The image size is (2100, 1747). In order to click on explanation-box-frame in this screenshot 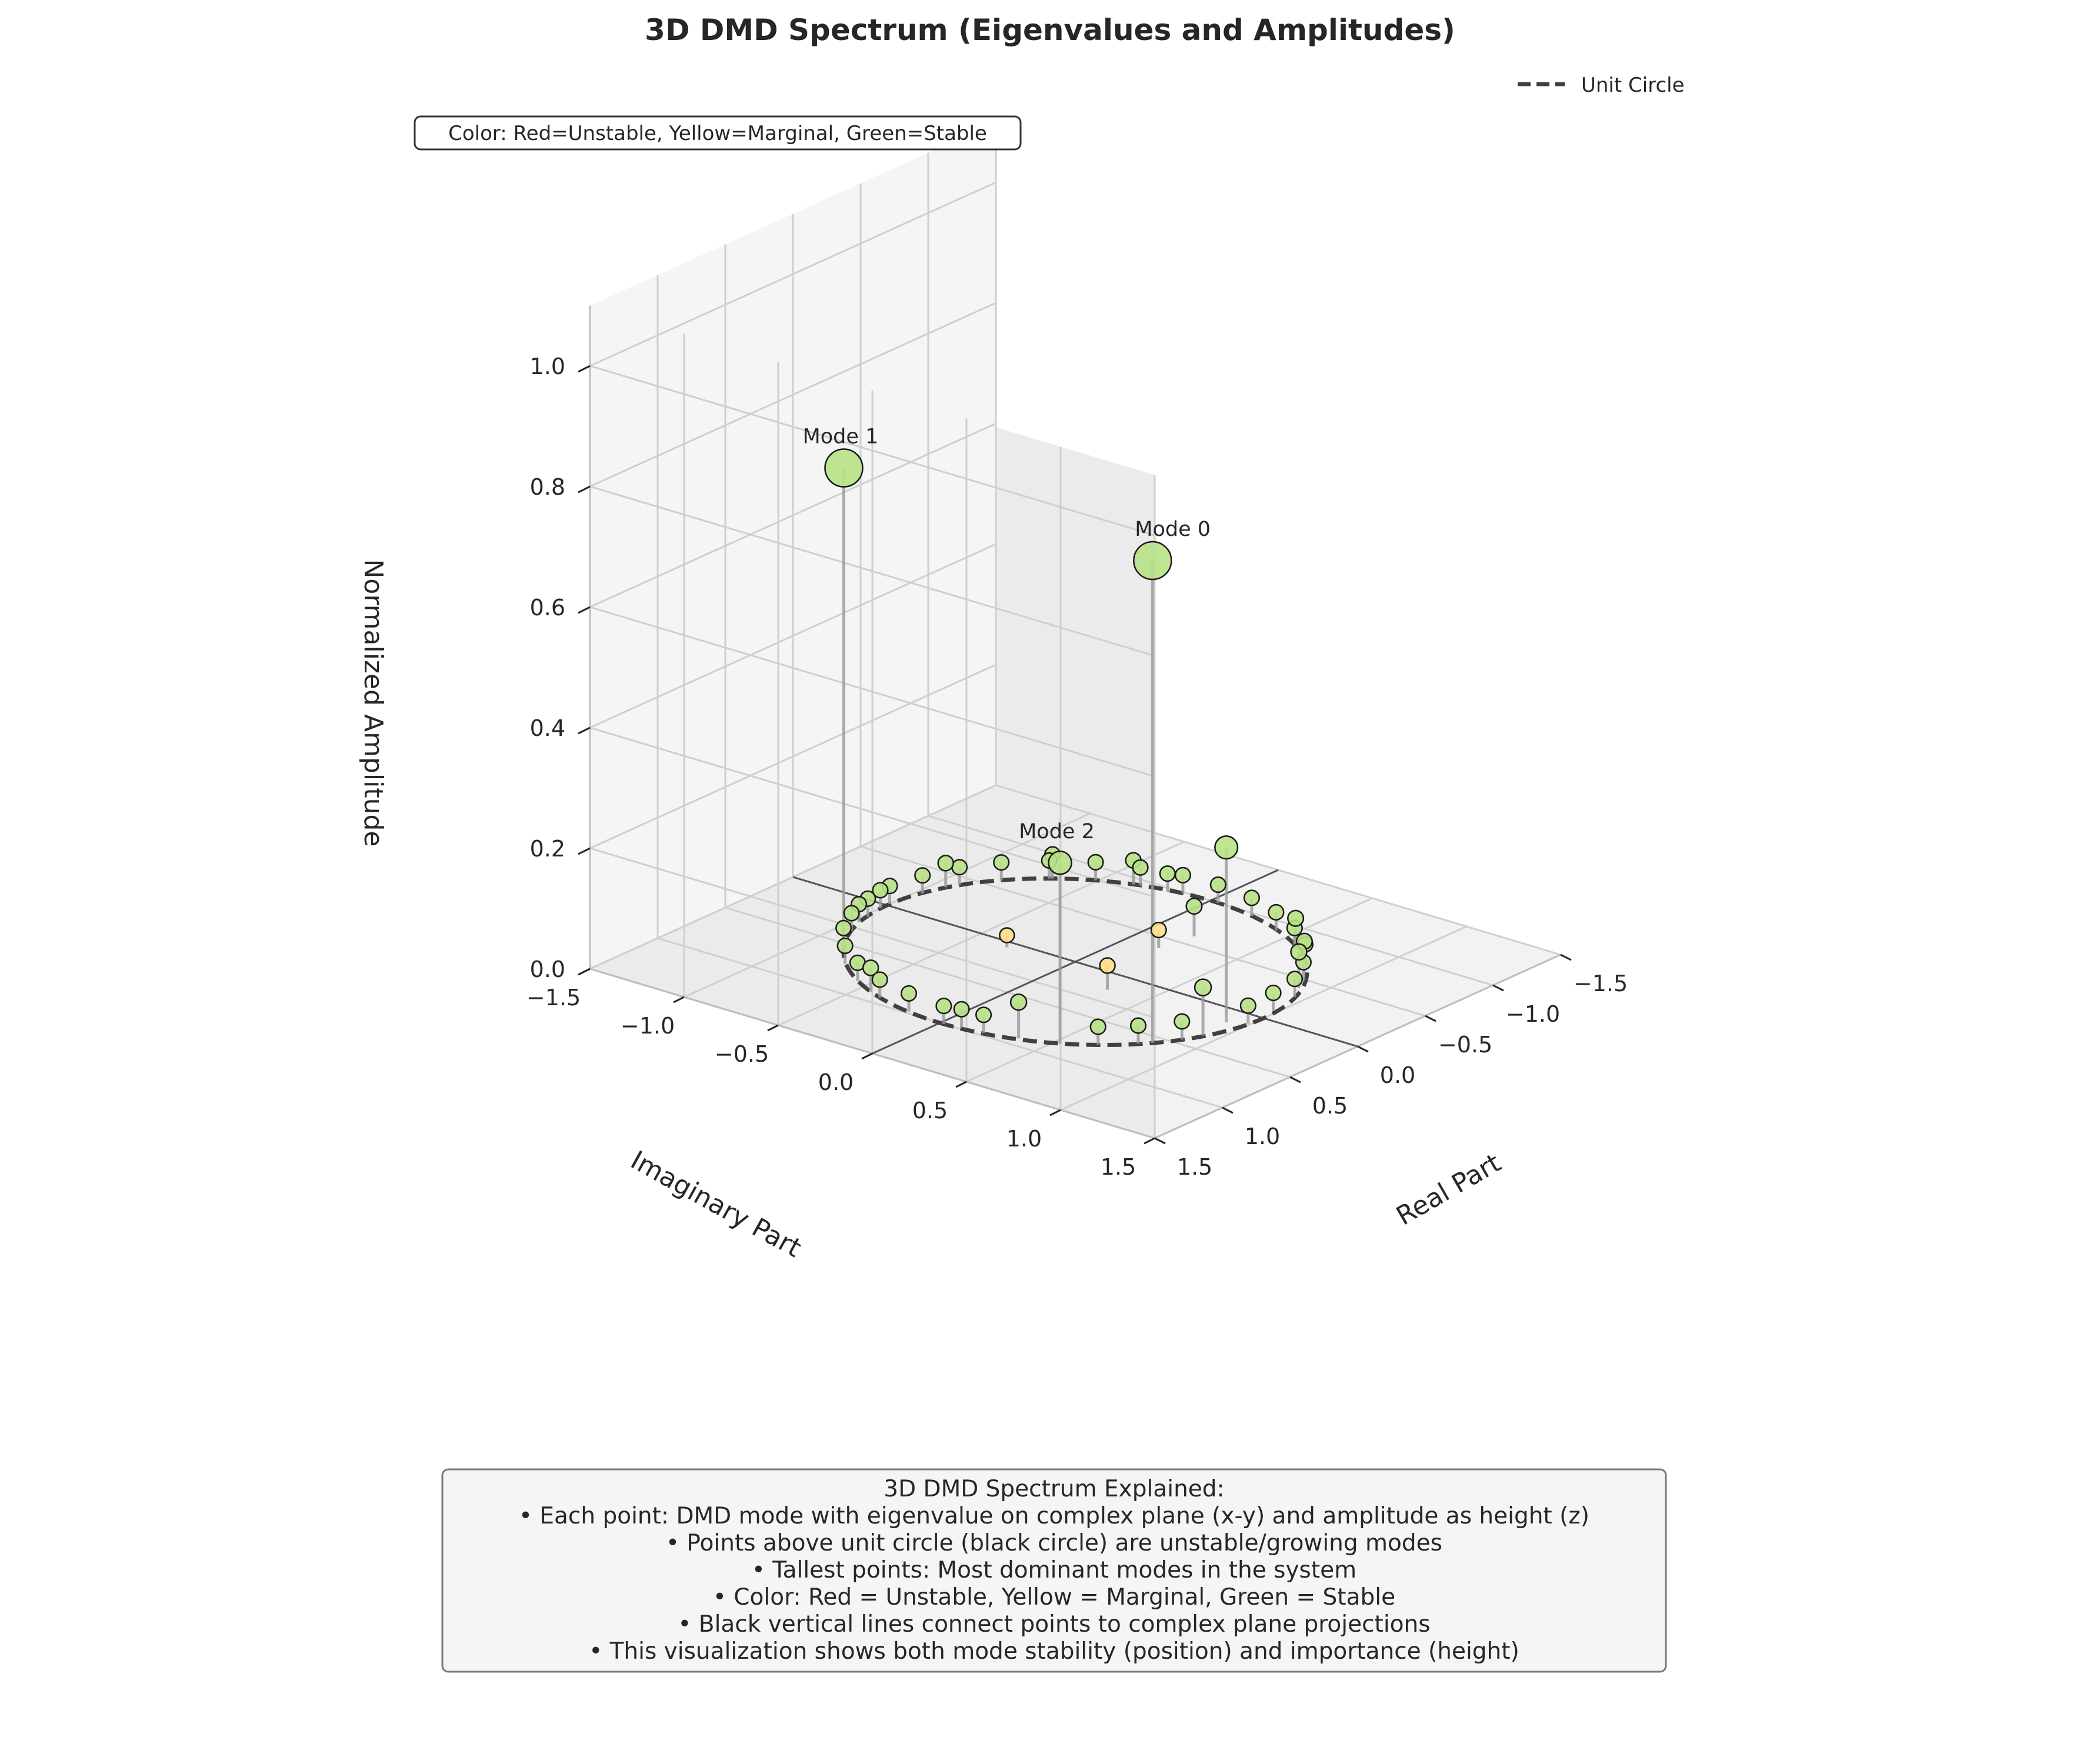, I will do `click(1054, 1570)`.